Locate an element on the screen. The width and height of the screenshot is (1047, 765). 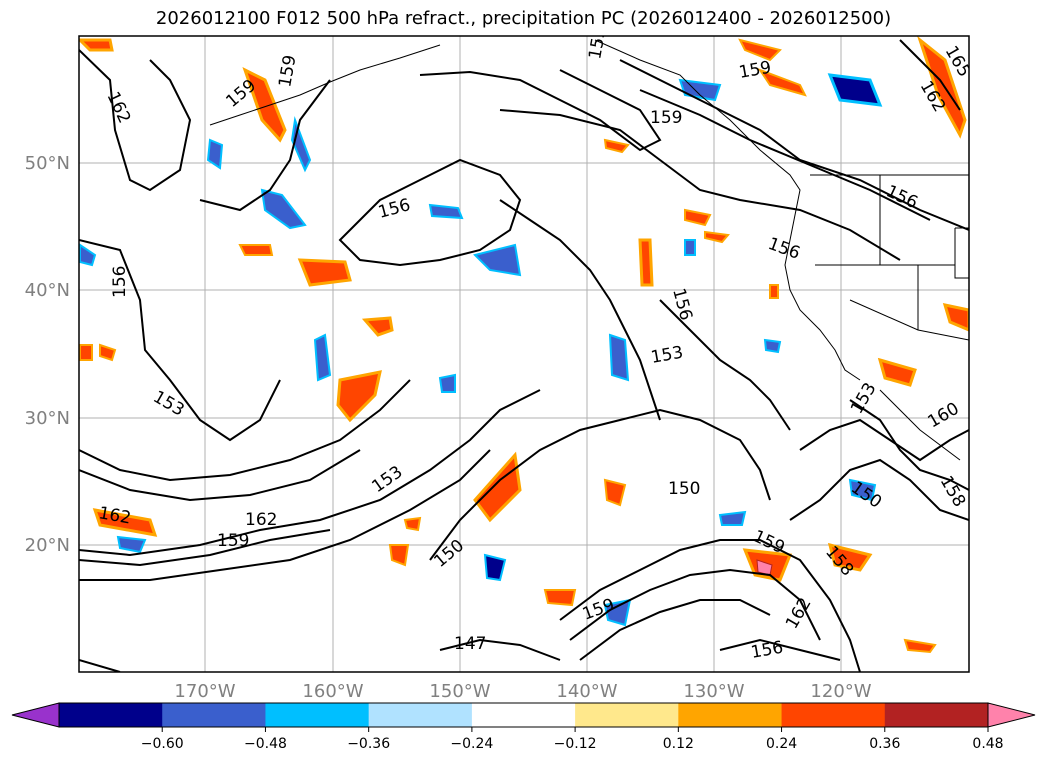
colorbar-tick-label: −0.12 is located at coordinates (575, 744).